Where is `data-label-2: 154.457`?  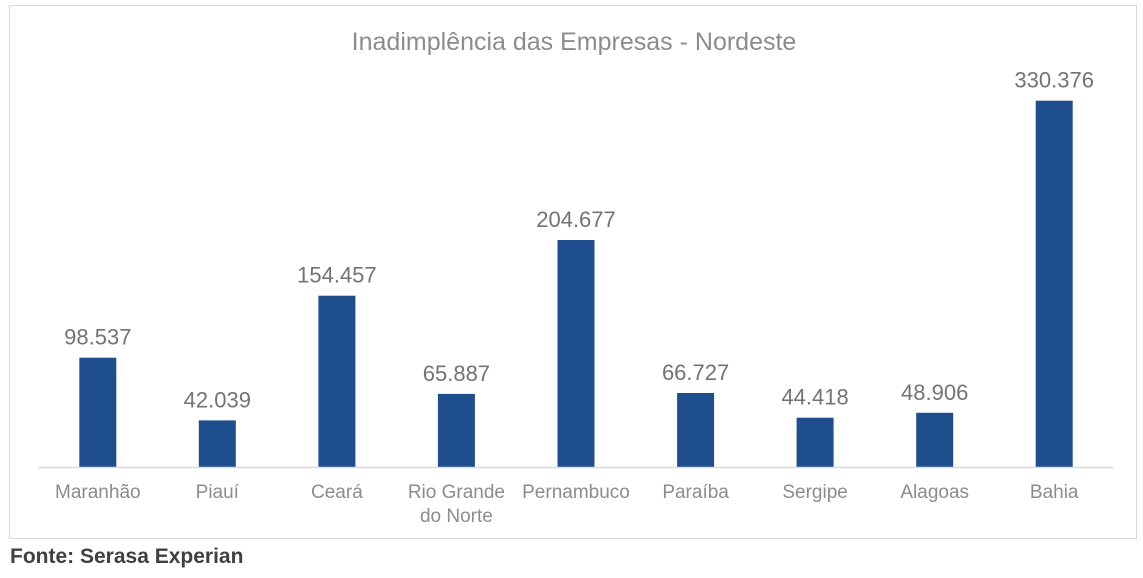
data-label-2: 154.457 is located at coordinates (337, 275).